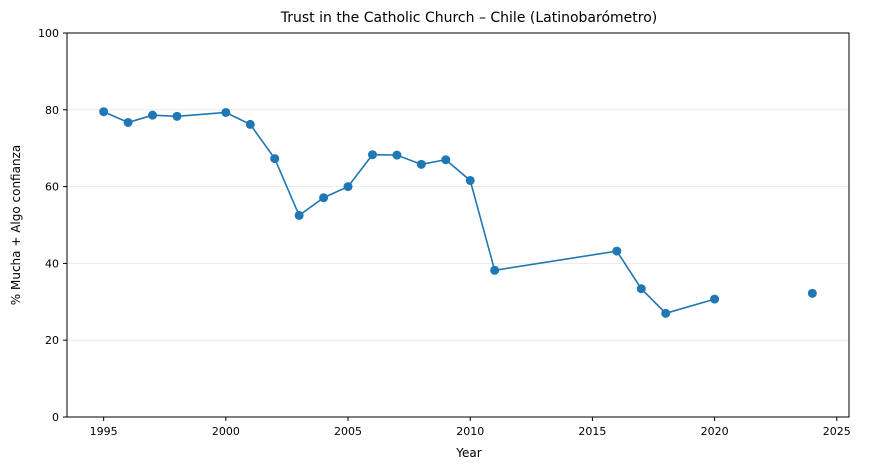 The width and height of the screenshot is (888, 470). What do you see at coordinates (226, 431) in the screenshot?
I see `x-tick-label: 2000` at bounding box center [226, 431].